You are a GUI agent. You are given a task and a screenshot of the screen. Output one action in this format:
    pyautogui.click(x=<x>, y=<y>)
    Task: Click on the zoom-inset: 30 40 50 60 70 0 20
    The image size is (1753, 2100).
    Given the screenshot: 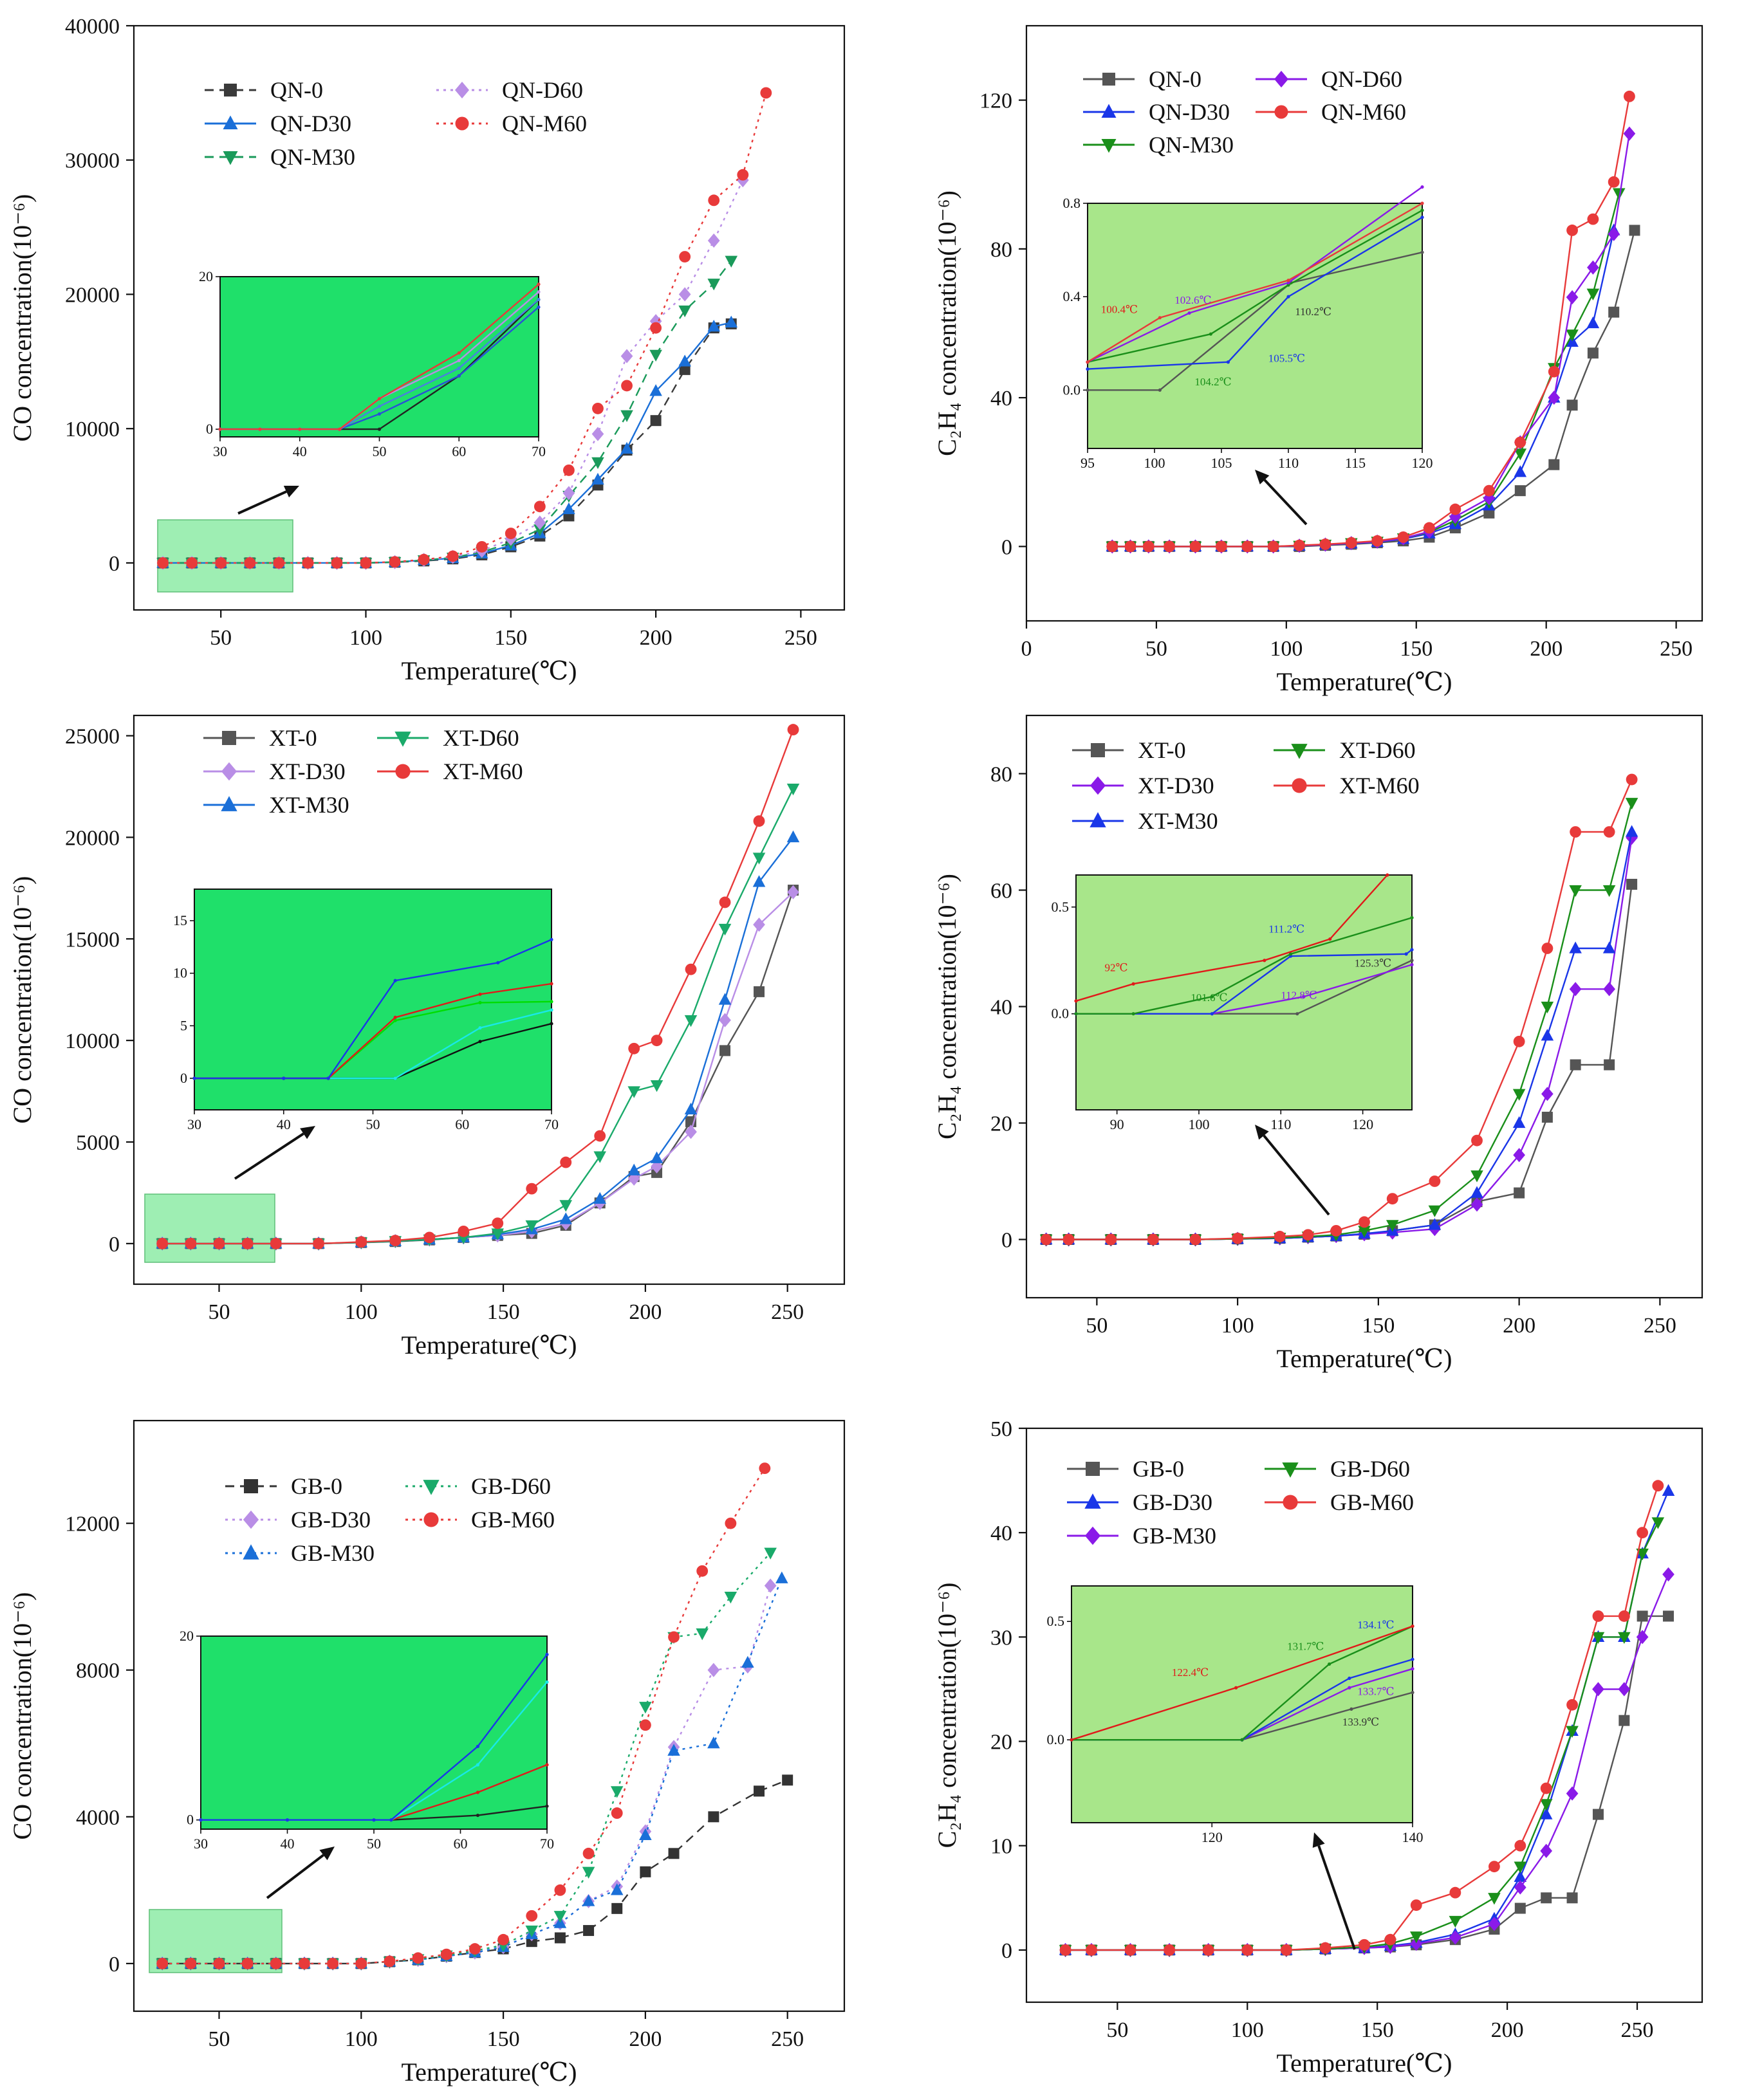 What is the action you would take?
    pyautogui.click(x=367, y=1740)
    